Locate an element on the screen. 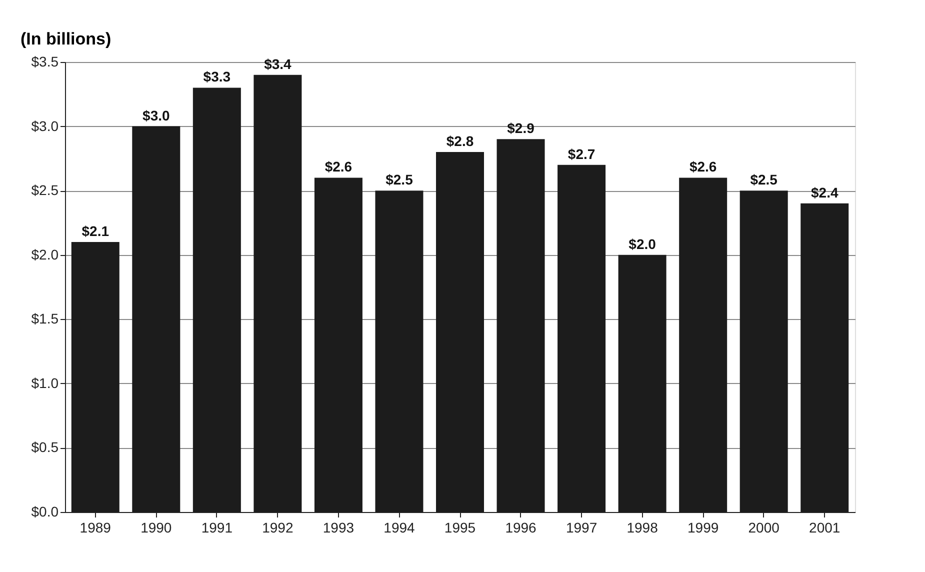  y-tick-label: $1.5 is located at coordinates (45, 318).